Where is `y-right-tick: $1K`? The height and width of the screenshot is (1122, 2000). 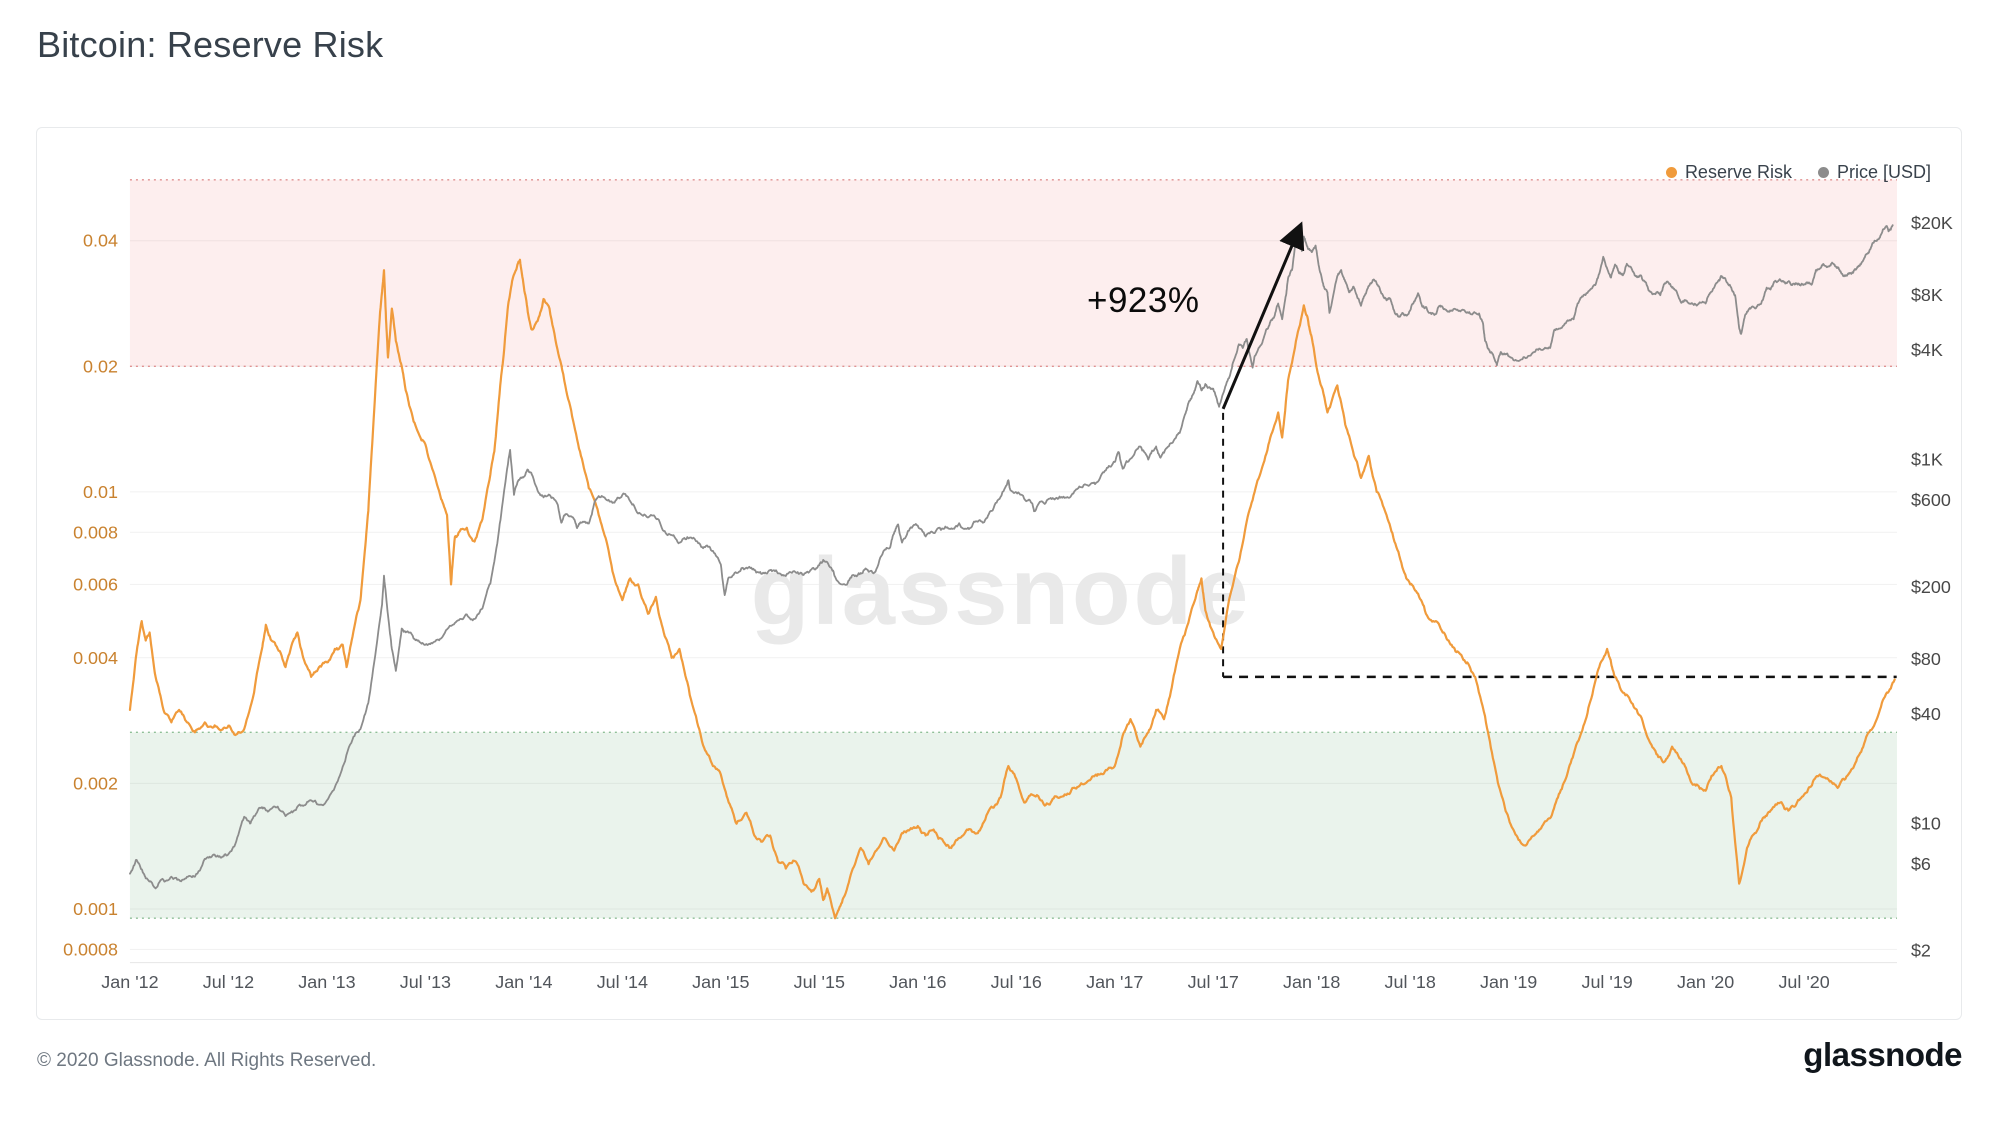 y-right-tick: $1K is located at coordinates (1927, 460).